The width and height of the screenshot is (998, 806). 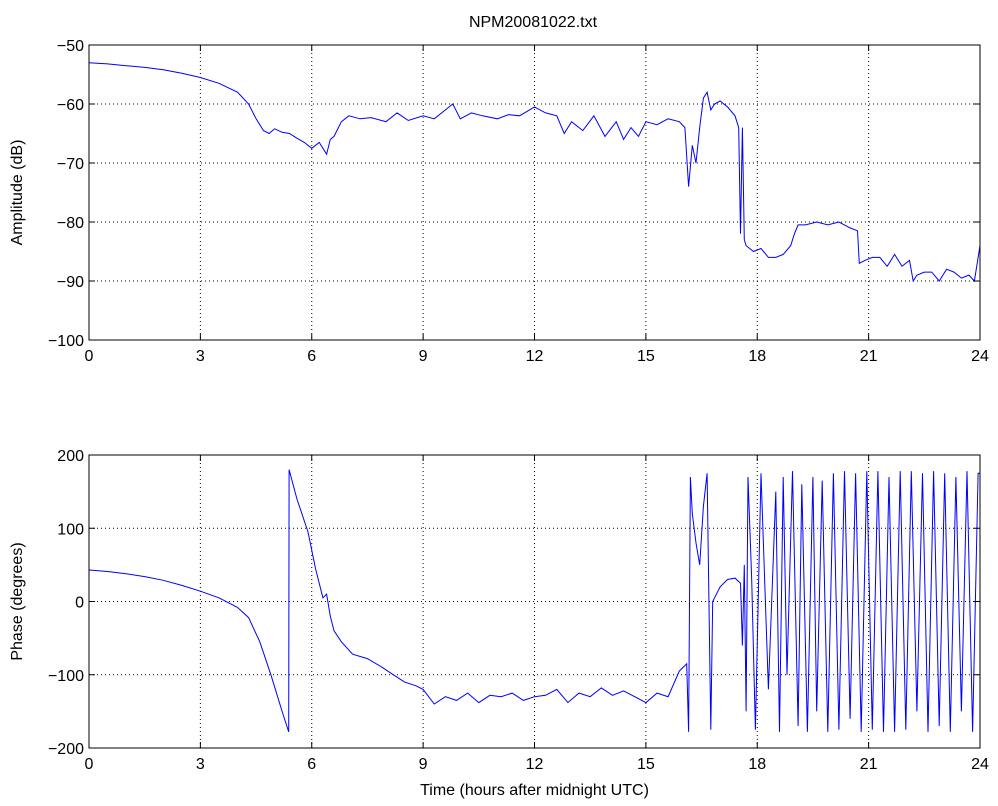 What do you see at coordinates (423, 764) in the screenshot?
I see `phase-x-tick-label: 9` at bounding box center [423, 764].